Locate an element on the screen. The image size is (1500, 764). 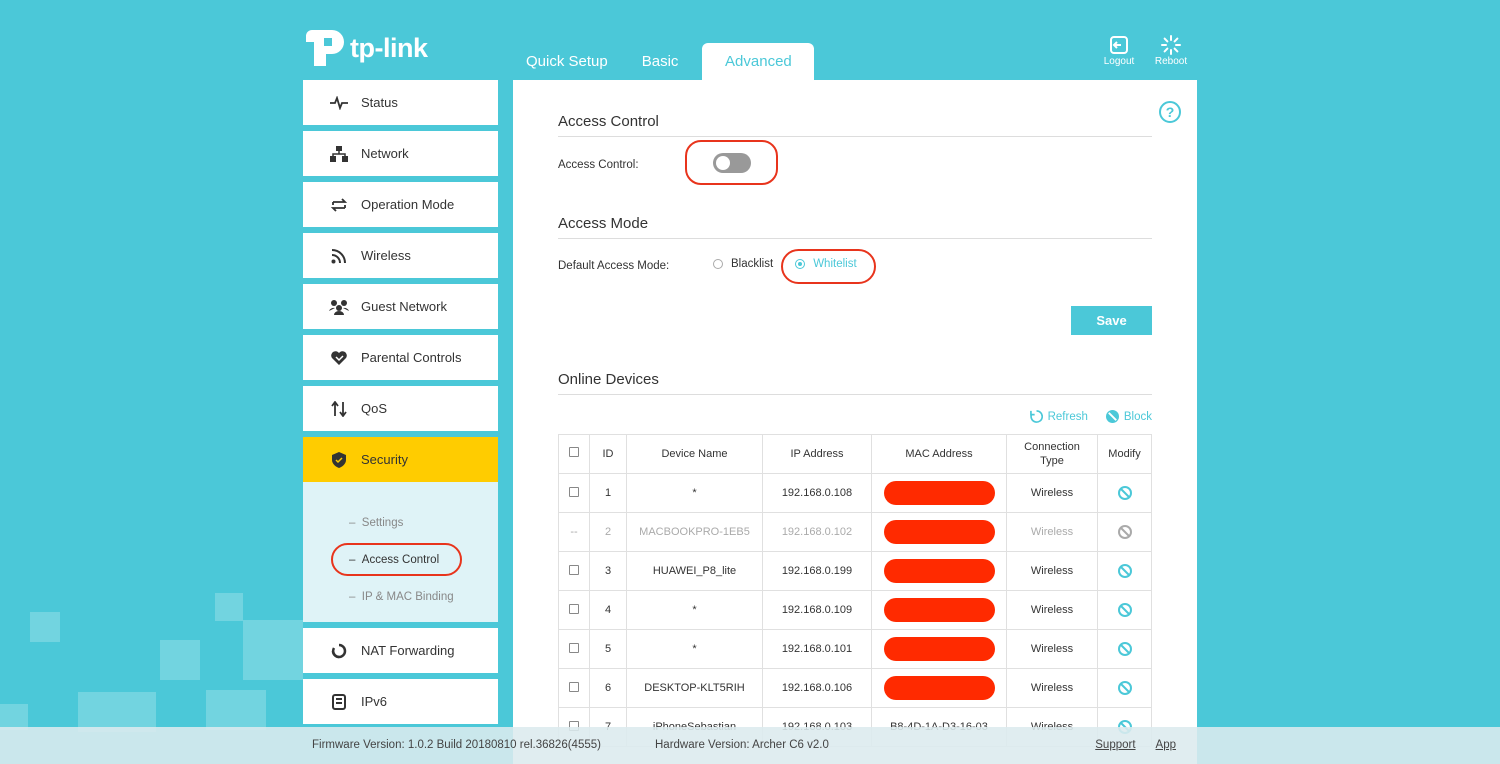
reboot-icon is located at coordinates (1171, 45).